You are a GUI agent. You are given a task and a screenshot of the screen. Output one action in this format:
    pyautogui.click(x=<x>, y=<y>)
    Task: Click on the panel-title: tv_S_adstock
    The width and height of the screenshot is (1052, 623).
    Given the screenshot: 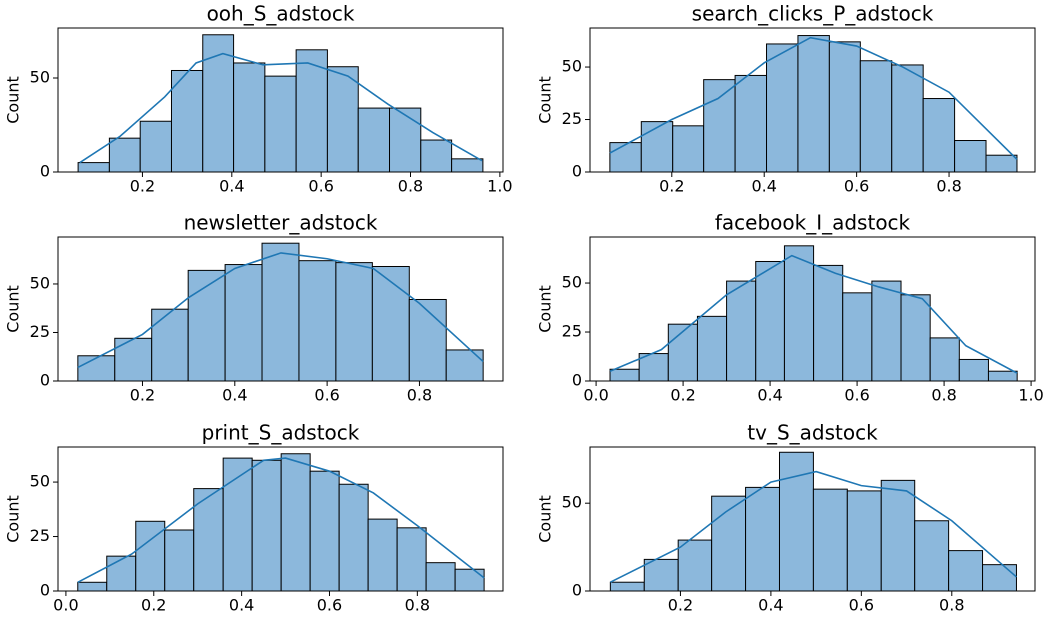 What is the action you would take?
    pyautogui.click(x=812, y=433)
    